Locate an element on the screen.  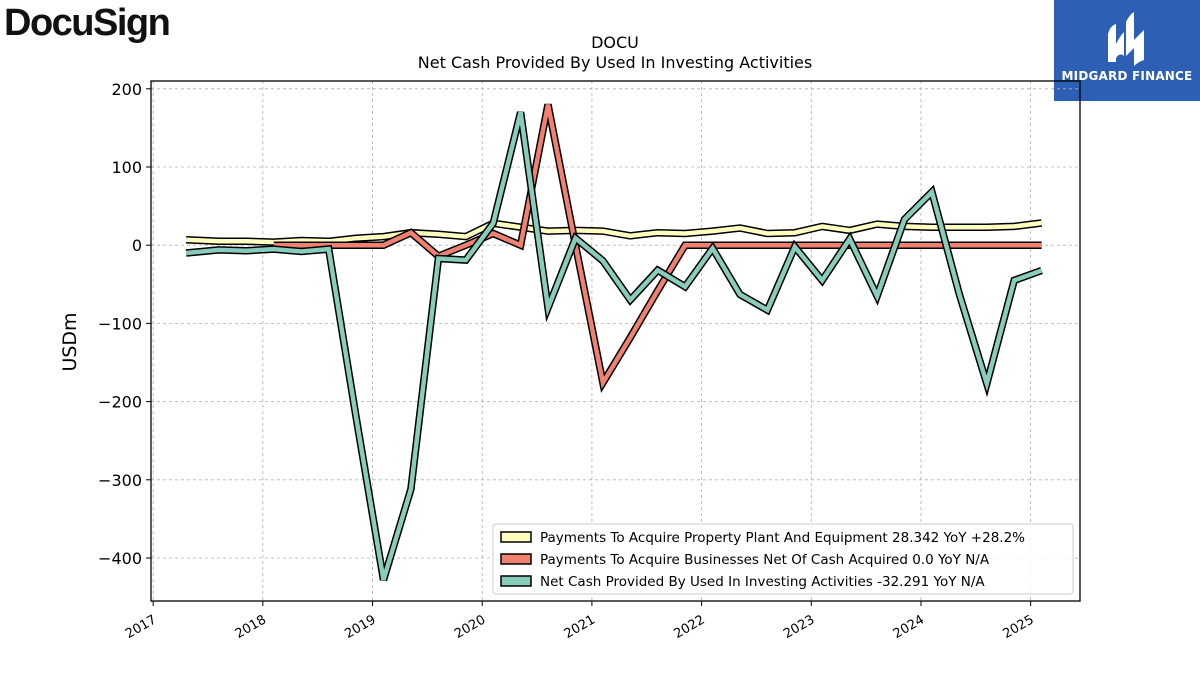
x-tick-label: 2025 is located at coordinates (1018, 627).